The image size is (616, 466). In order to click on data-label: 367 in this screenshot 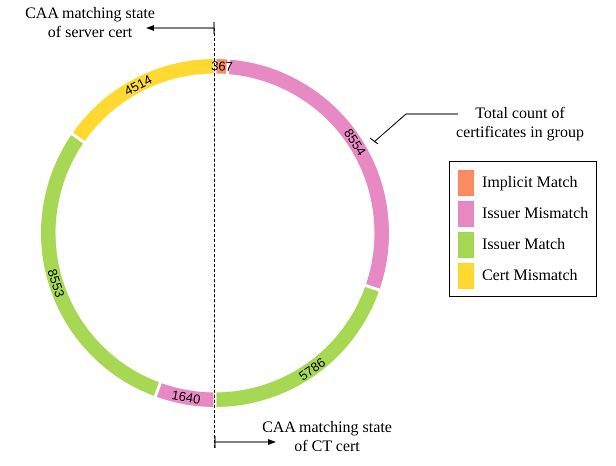, I will do `click(221, 66)`.